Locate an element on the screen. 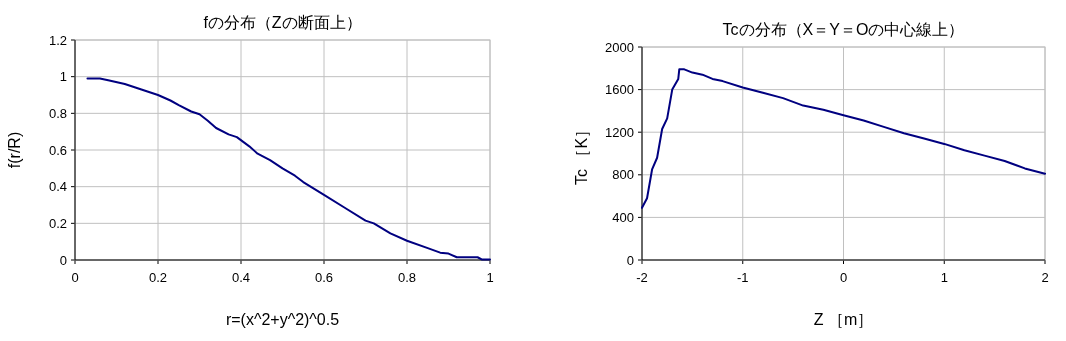 The height and width of the screenshot is (341, 1066). y-tick-label: 2000 is located at coordinates (619, 47).